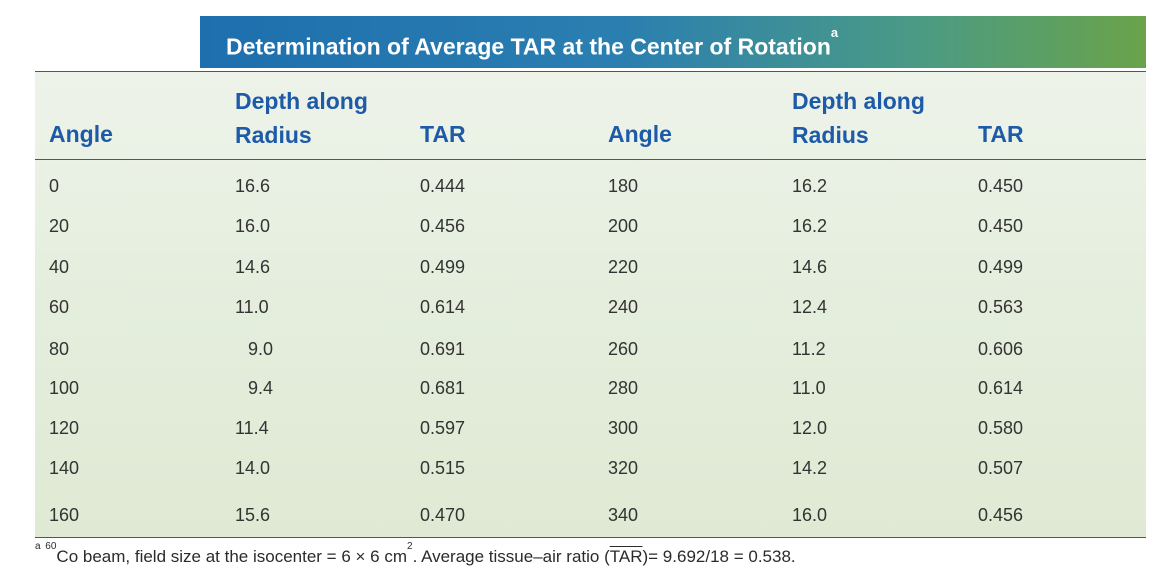 The width and height of the screenshot is (1160, 585). What do you see at coordinates (59, 226) in the screenshot?
I see `cell-angle-left: 20` at bounding box center [59, 226].